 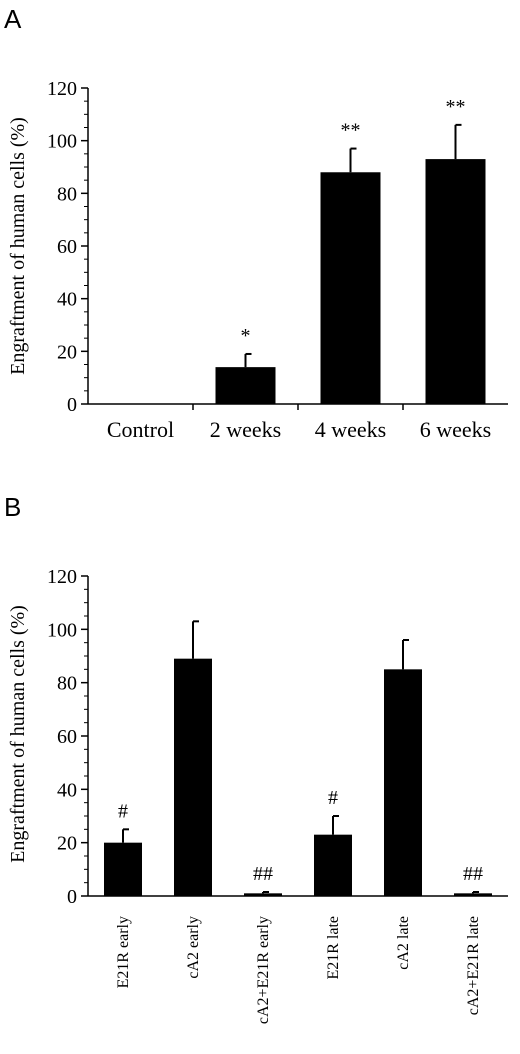 What do you see at coordinates (67, 300) in the screenshot?
I see `panel-a-y-tick-label: 40` at bounding box center [67, 300].